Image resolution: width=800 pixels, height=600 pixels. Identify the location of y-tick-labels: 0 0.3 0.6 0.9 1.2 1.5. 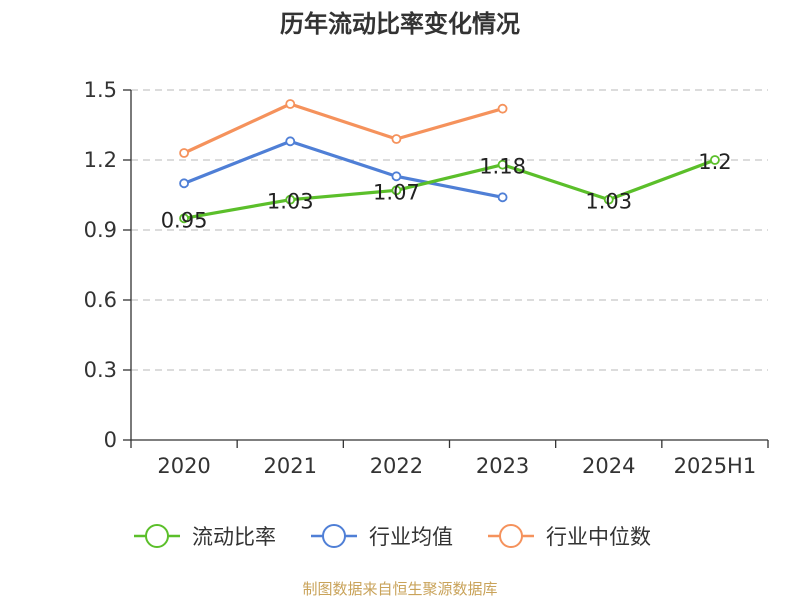
(100, 265).